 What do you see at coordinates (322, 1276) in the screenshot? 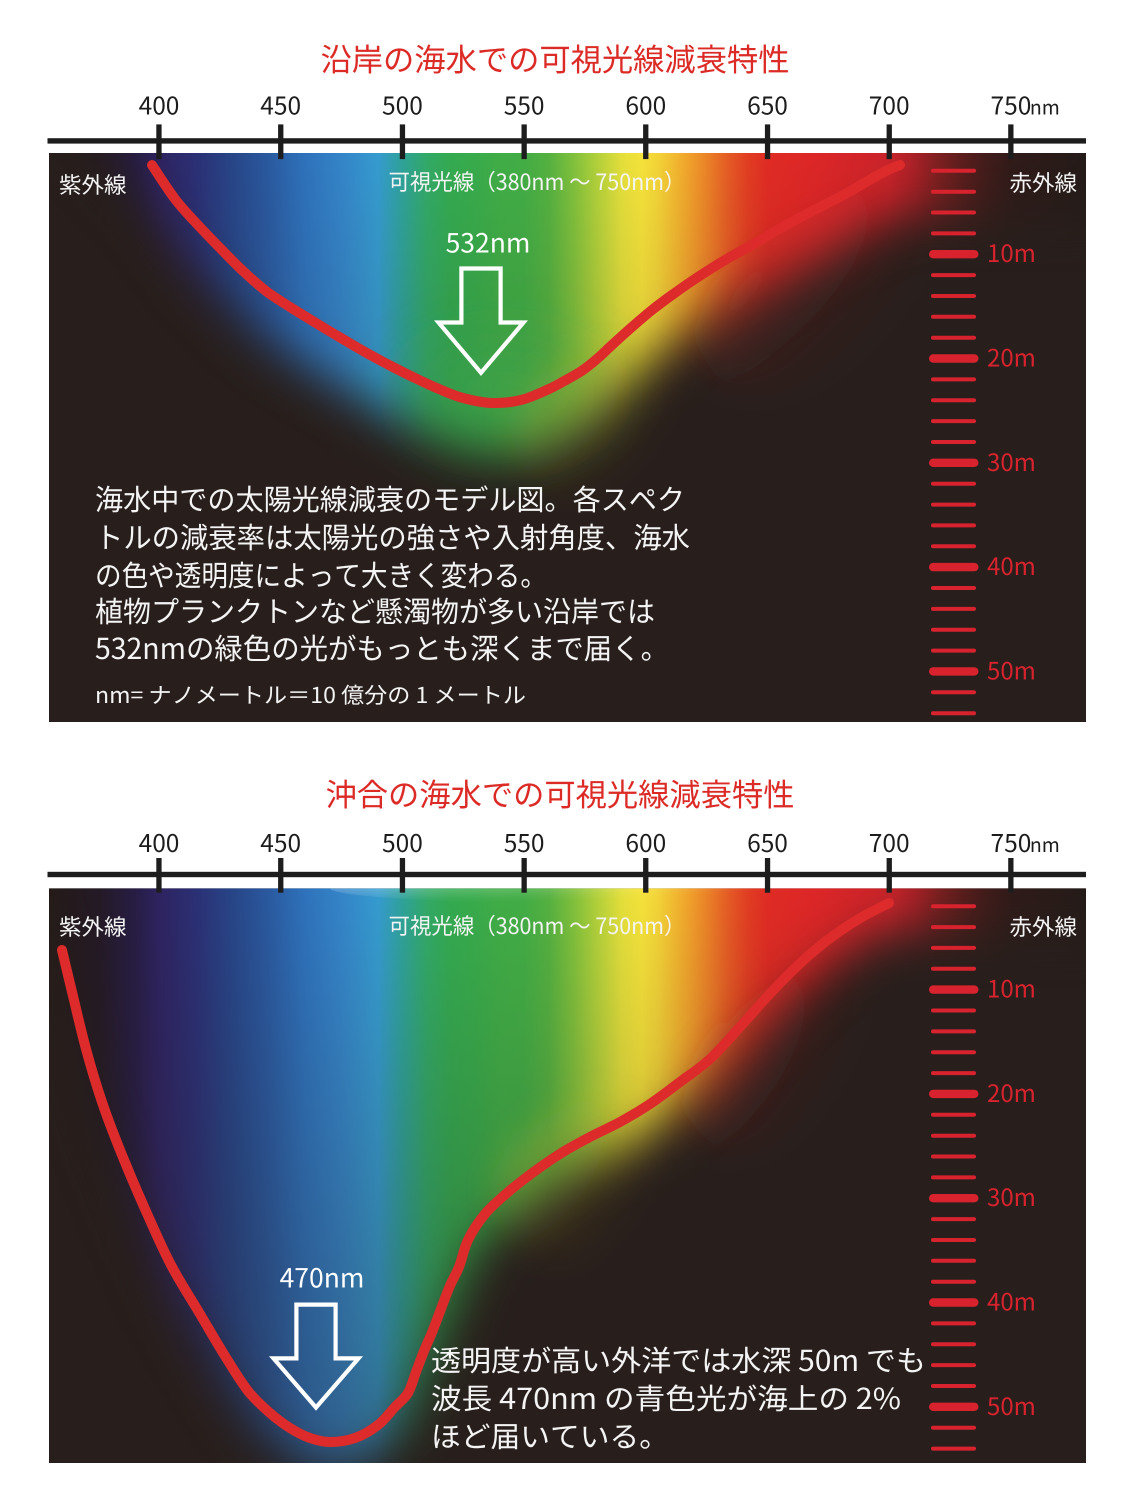
I see `svg-text: 470nm` at bounding box center [322, 1276].